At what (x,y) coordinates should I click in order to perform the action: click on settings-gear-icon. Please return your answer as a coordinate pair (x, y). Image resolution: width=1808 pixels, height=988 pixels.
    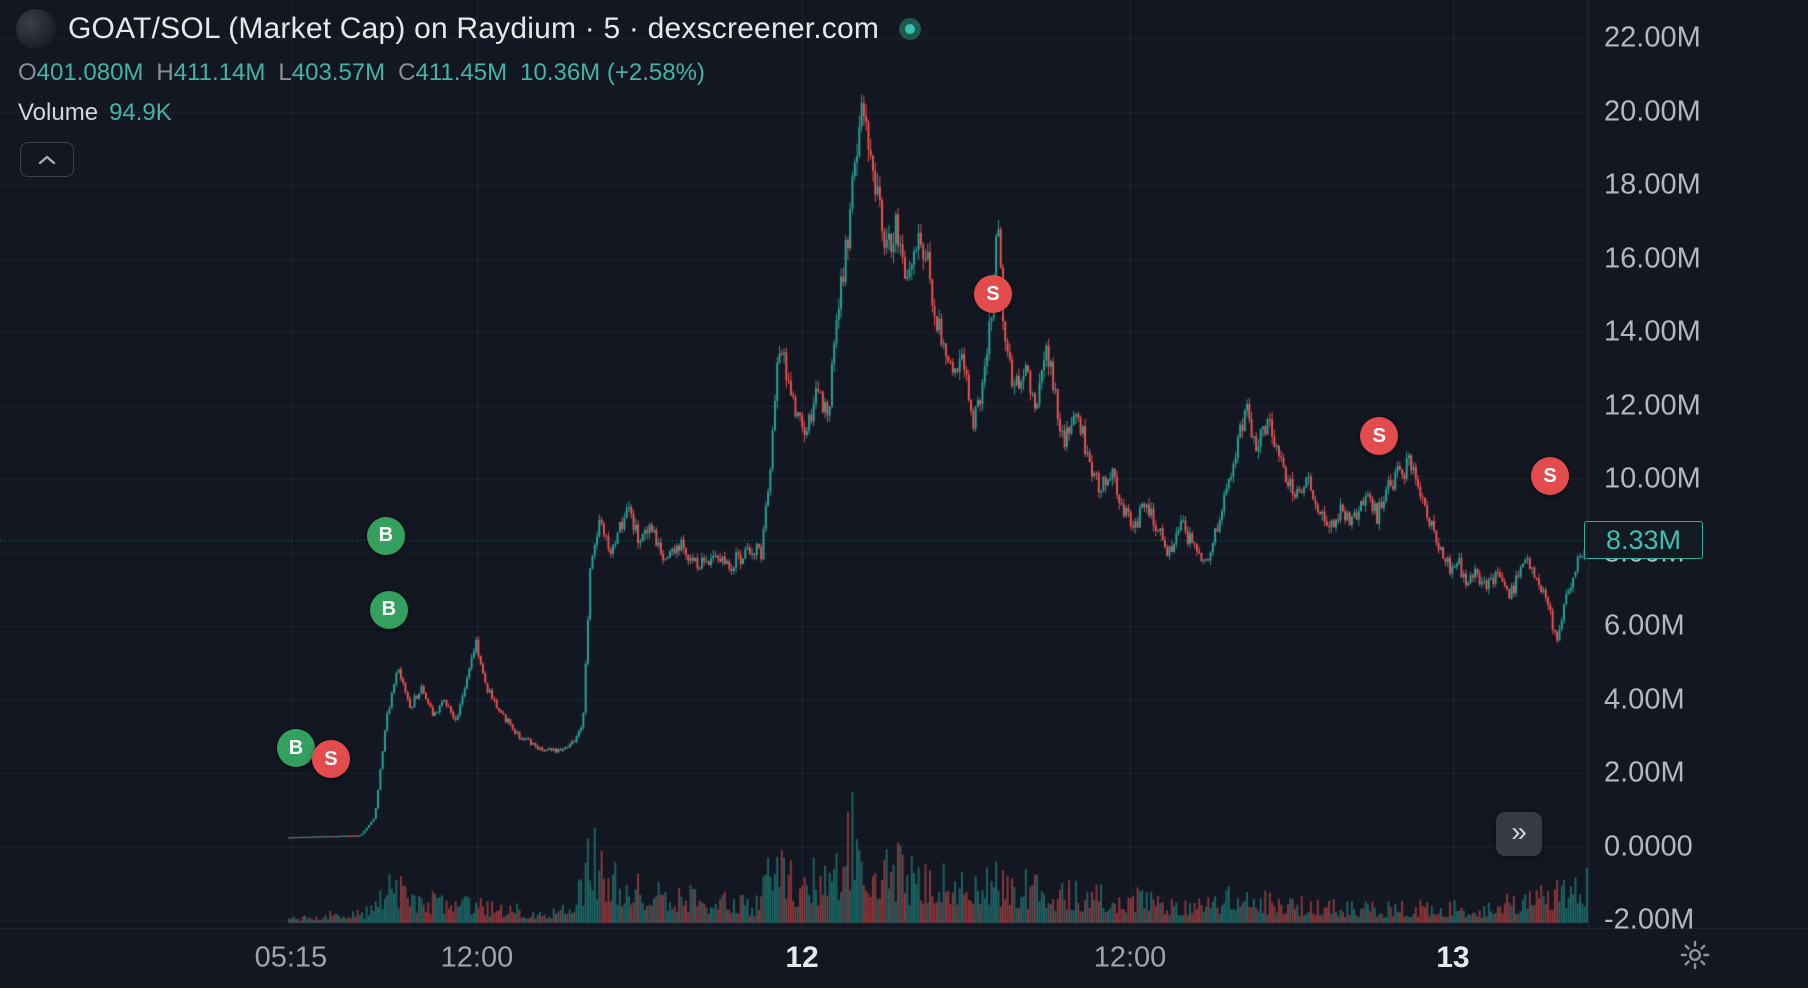
    Looking at the image, I should click on (1695, 955).